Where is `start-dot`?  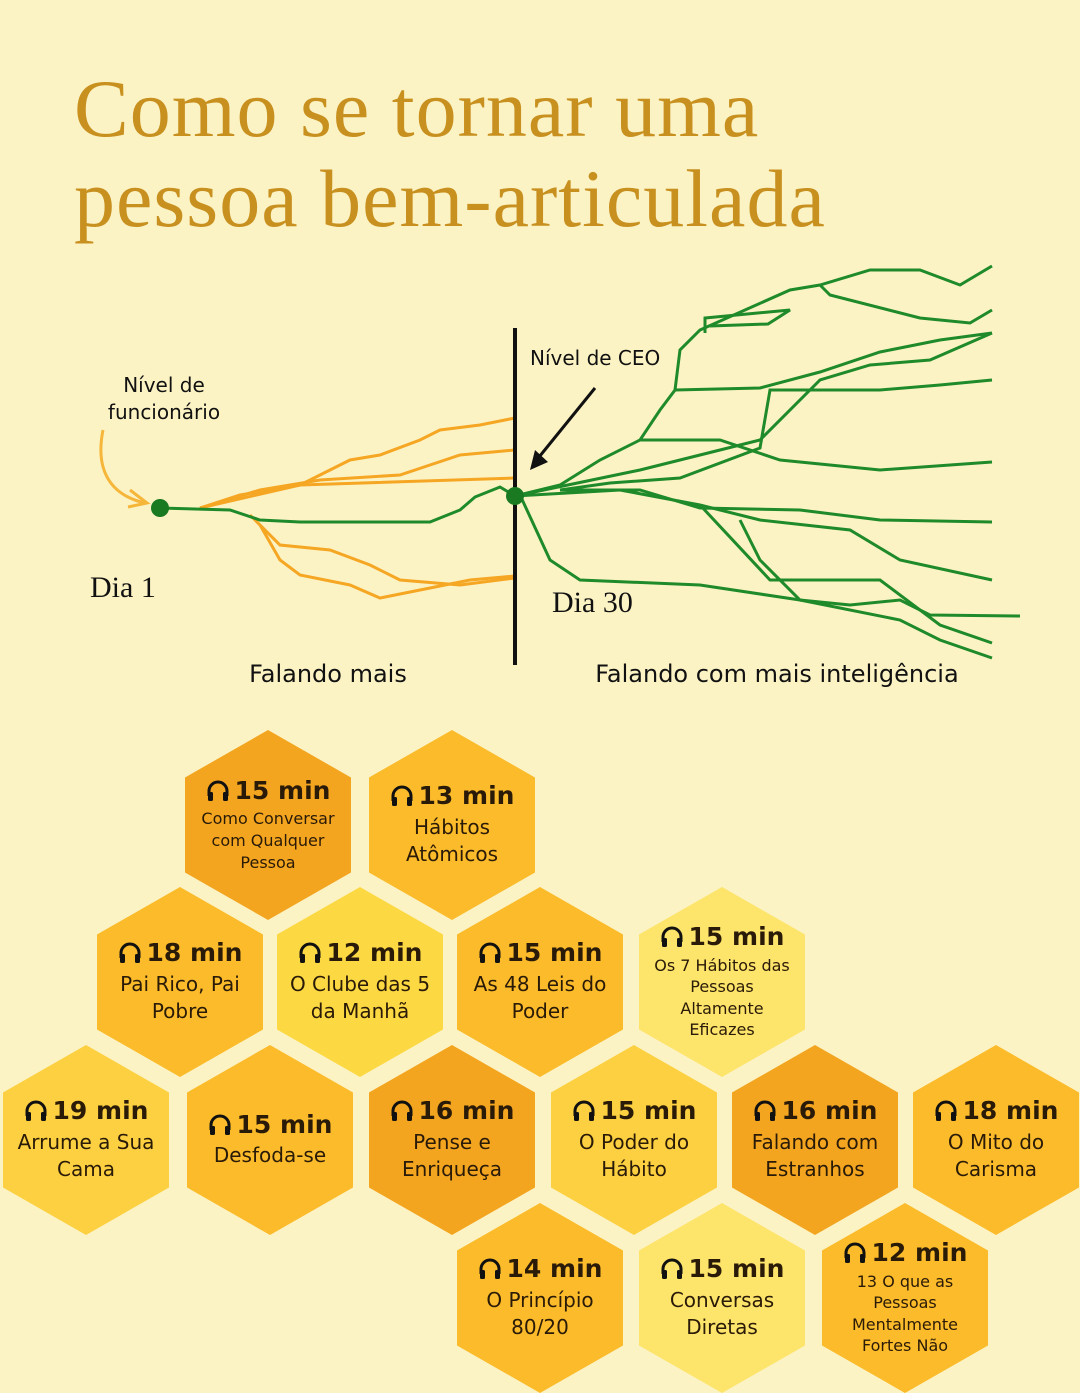
start-dot is located at coordinates (160, 508).